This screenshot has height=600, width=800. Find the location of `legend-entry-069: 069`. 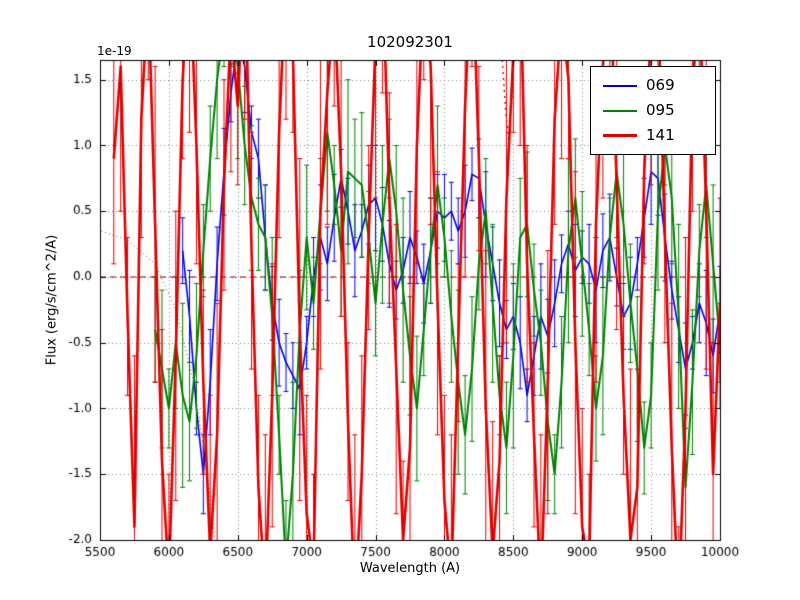

legend-entry-069: 069 is located at coordinates (653, 85).